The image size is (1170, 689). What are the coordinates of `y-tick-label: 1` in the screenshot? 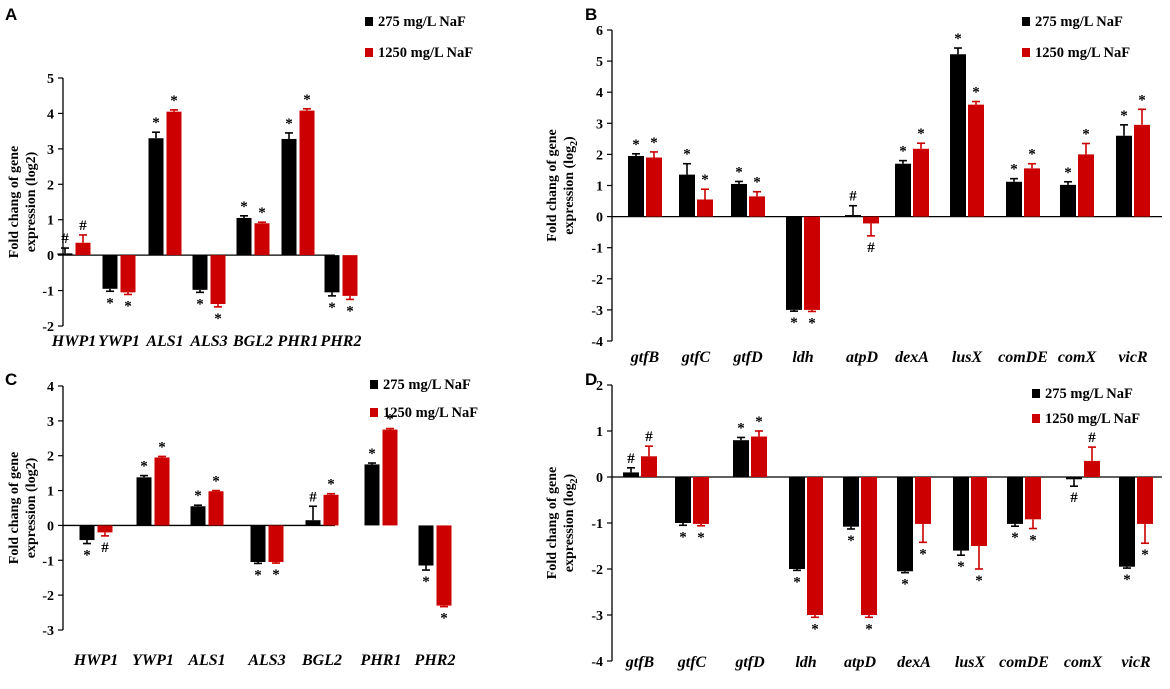 It's located at (50, 221).